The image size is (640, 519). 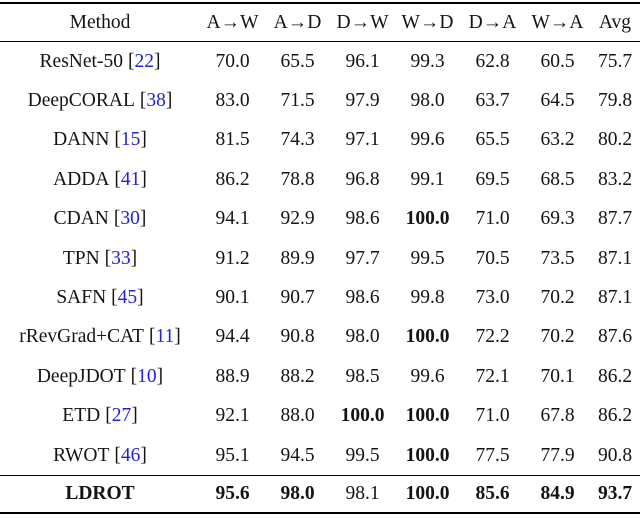 I want to click on value-cell: 85.6, so click(x=492, y=494).